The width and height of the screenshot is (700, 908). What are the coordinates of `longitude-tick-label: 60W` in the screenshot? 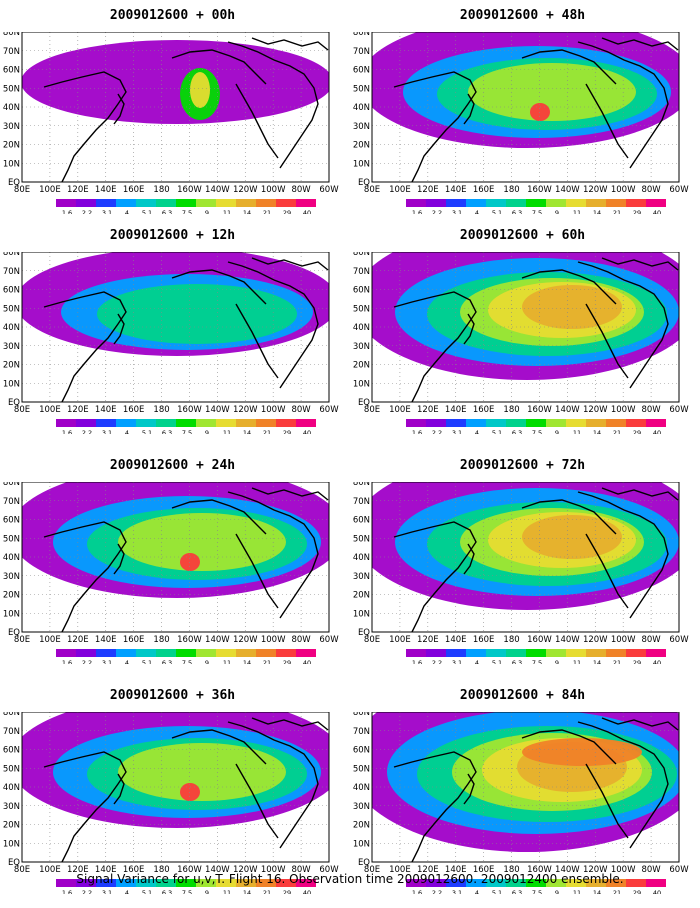 It's located at (329, 870).